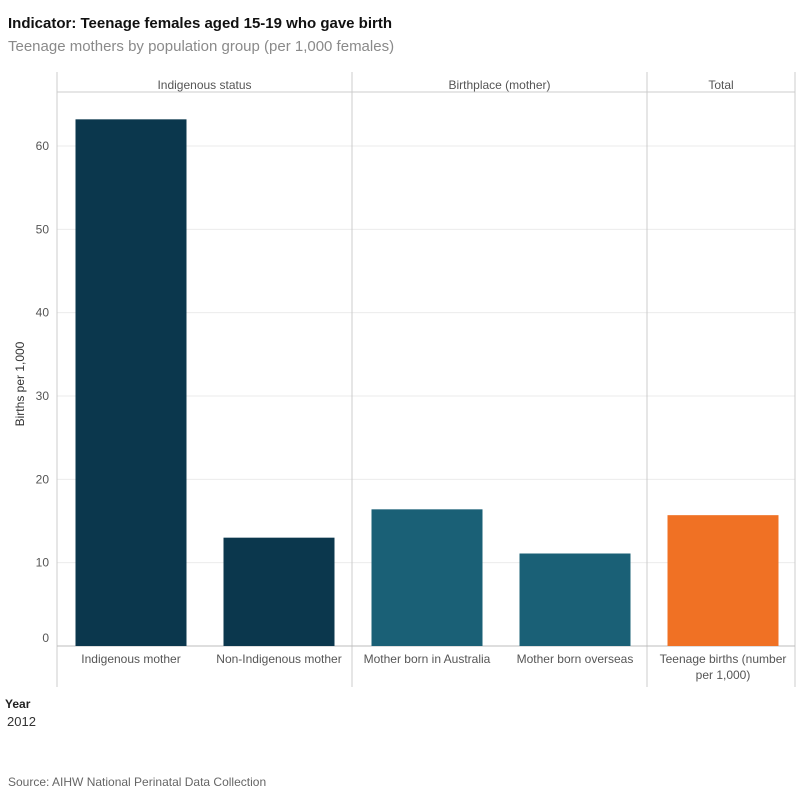  What do you see at coordinates (130, 659) in the screenshot?
I see `x-tick-label: Indigenous mother` at bounding box center [130, 659].